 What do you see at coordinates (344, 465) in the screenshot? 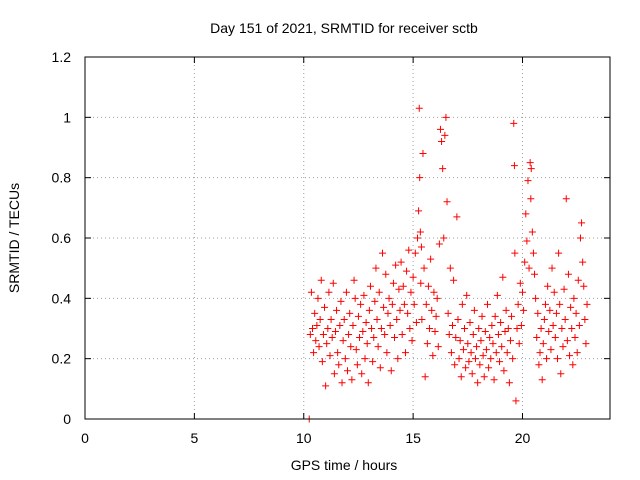
I see `x-axis-label: GPS time / hours` at bounding box center [344, 465].